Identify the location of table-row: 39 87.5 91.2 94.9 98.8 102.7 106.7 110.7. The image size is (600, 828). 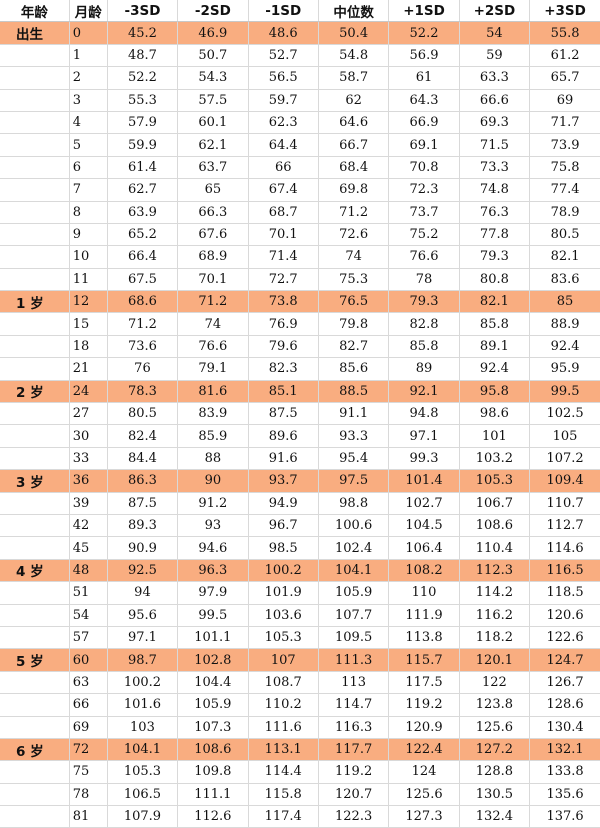
(300, 503).